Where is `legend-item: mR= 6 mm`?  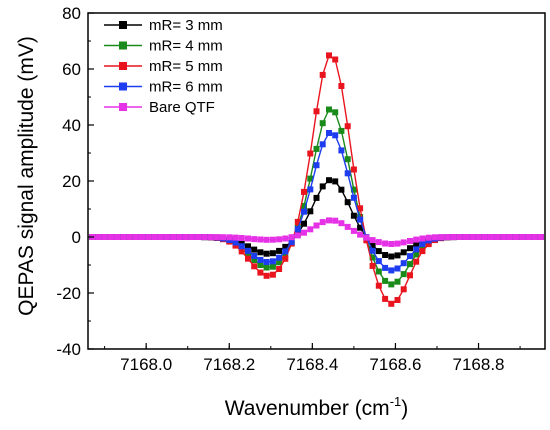
legend-item: mR= 6 mm is located at coordinates (163, 87).